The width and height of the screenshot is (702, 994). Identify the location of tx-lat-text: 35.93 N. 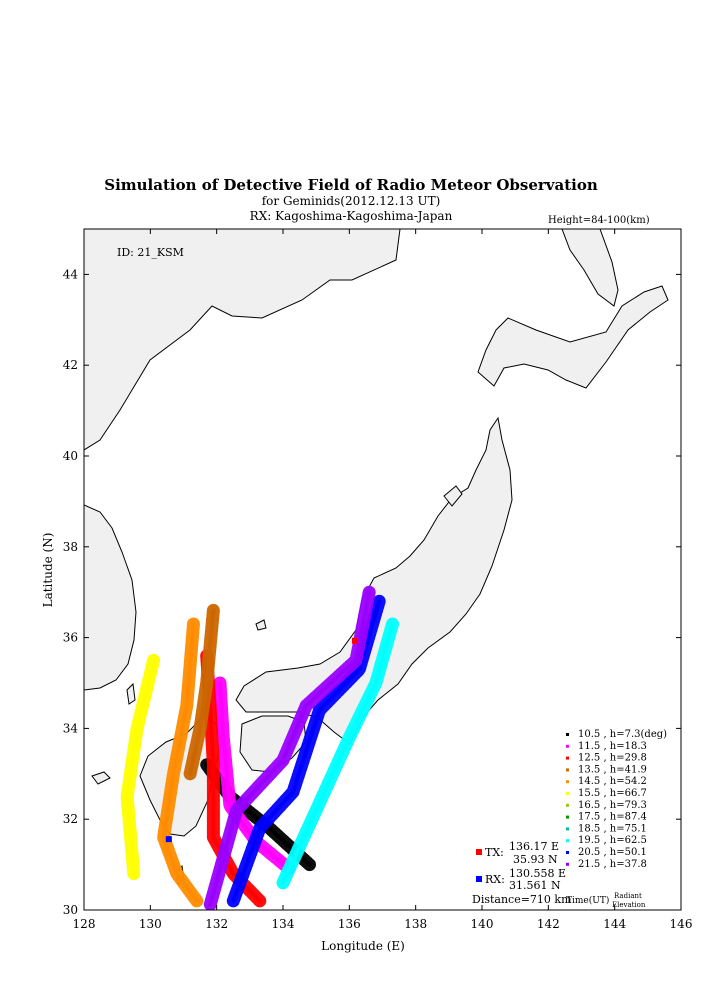
(535, 859).